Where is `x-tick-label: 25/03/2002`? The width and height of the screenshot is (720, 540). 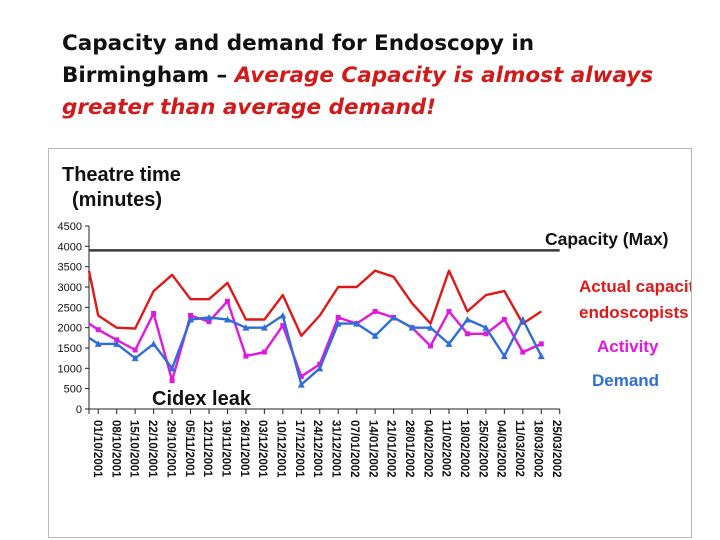
x-tick-label: 25/03/2002 is located at coordinates (556, 449).